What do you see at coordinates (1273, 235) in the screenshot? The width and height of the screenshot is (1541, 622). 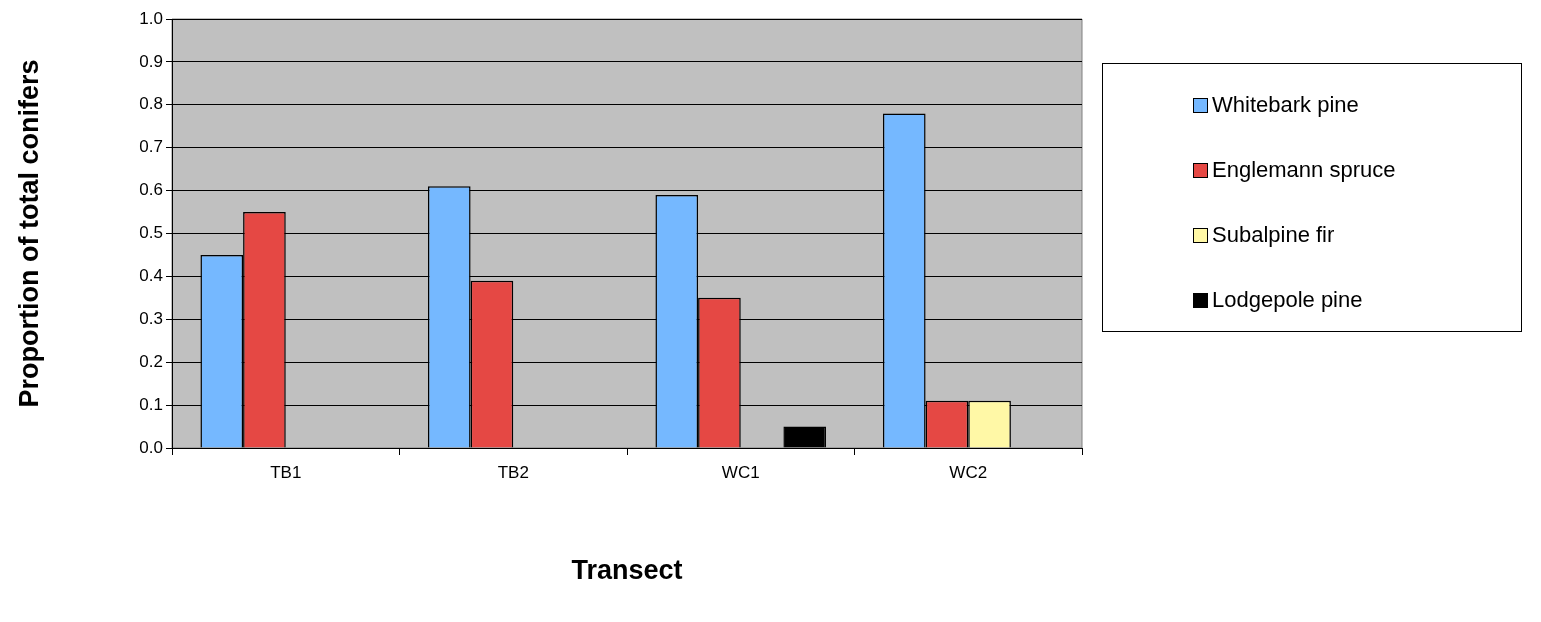 I see `legend-label: Subalpine fir` at bounding box center [1273, 235].